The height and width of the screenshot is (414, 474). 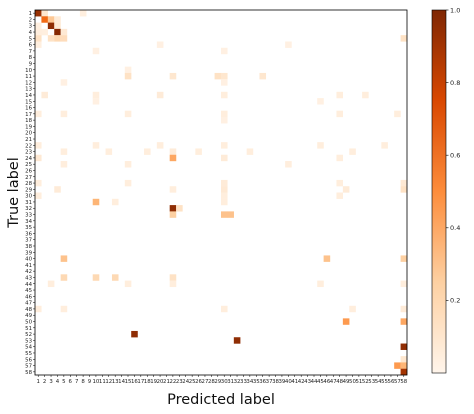 I want to click on x-tick-label: 48, so click(x=339, y=382).